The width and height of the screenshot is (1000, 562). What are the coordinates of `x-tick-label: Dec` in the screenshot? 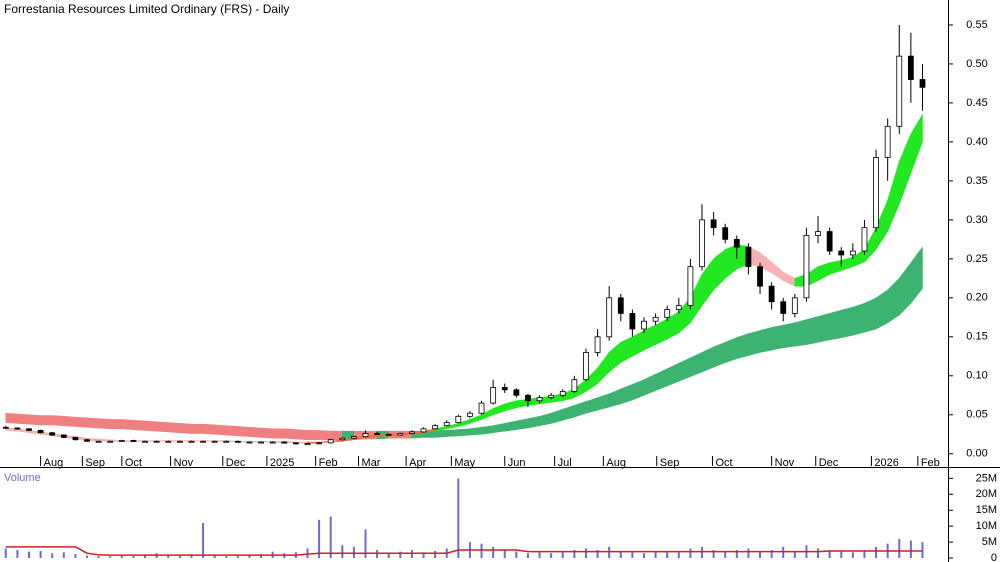 It's located at (236, 463).